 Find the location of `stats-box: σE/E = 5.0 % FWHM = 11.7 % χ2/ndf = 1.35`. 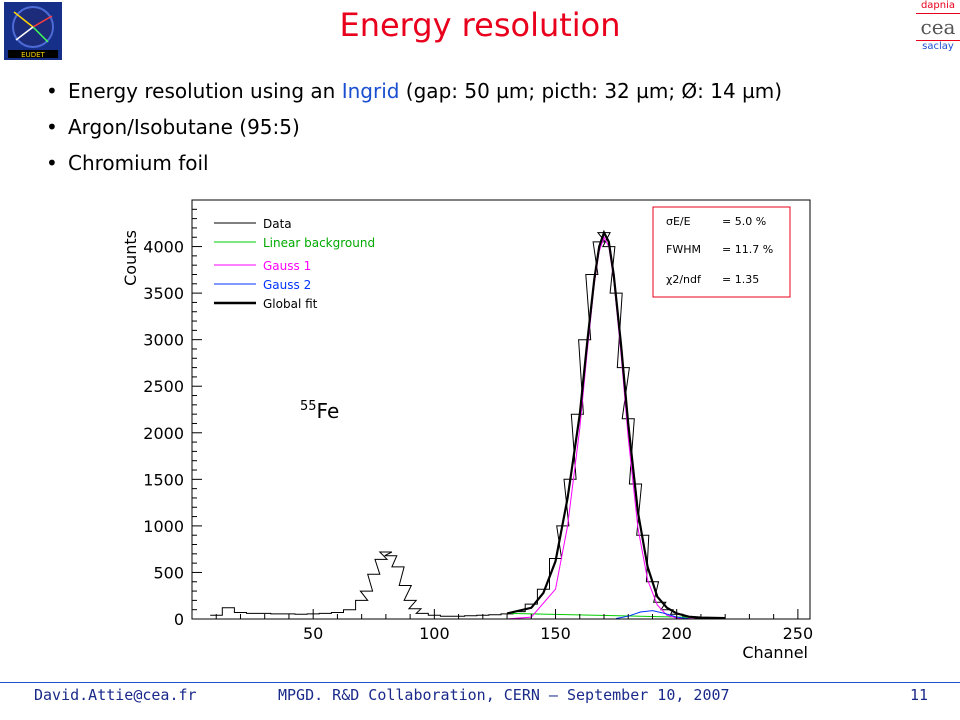

stats-box: σE/E = 5.0 % FWHM = 11.7 % χ2/ndf = 1.35 is located at coordinates (721, 252).